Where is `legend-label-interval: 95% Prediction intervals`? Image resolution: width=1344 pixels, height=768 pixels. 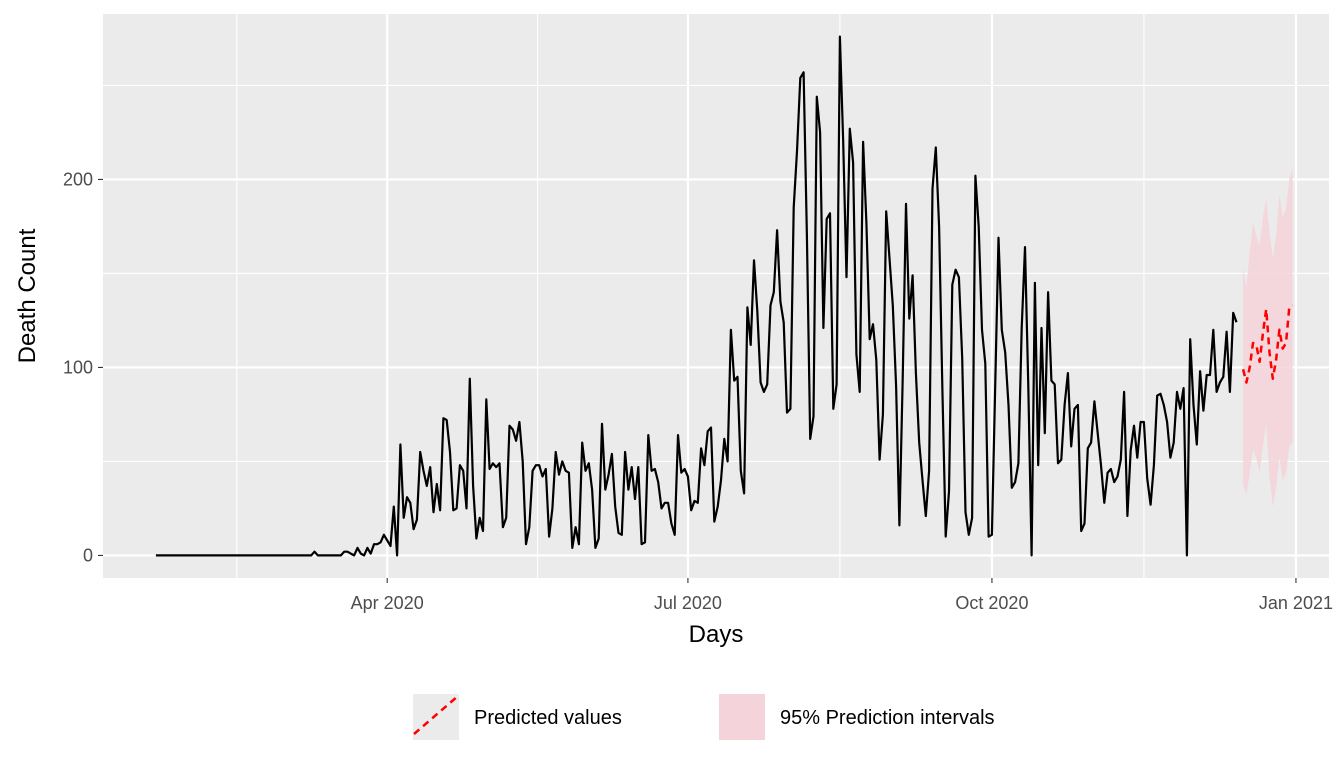 legend-label-interval: 95% Prediction intervals is located at coordinates (887, 718).